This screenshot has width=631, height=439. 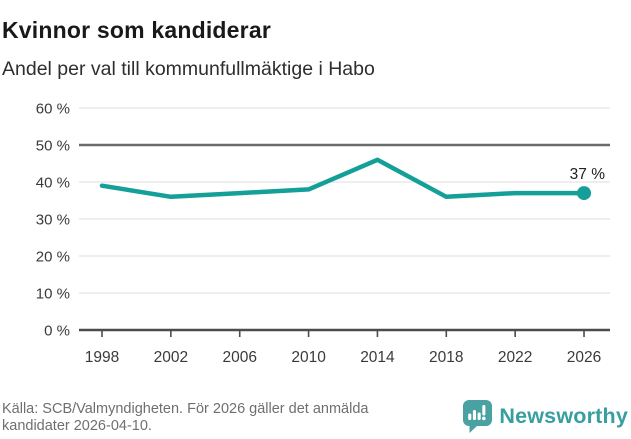 I want to click on y-tick-label: 10 %, so click(x=53, y=294).